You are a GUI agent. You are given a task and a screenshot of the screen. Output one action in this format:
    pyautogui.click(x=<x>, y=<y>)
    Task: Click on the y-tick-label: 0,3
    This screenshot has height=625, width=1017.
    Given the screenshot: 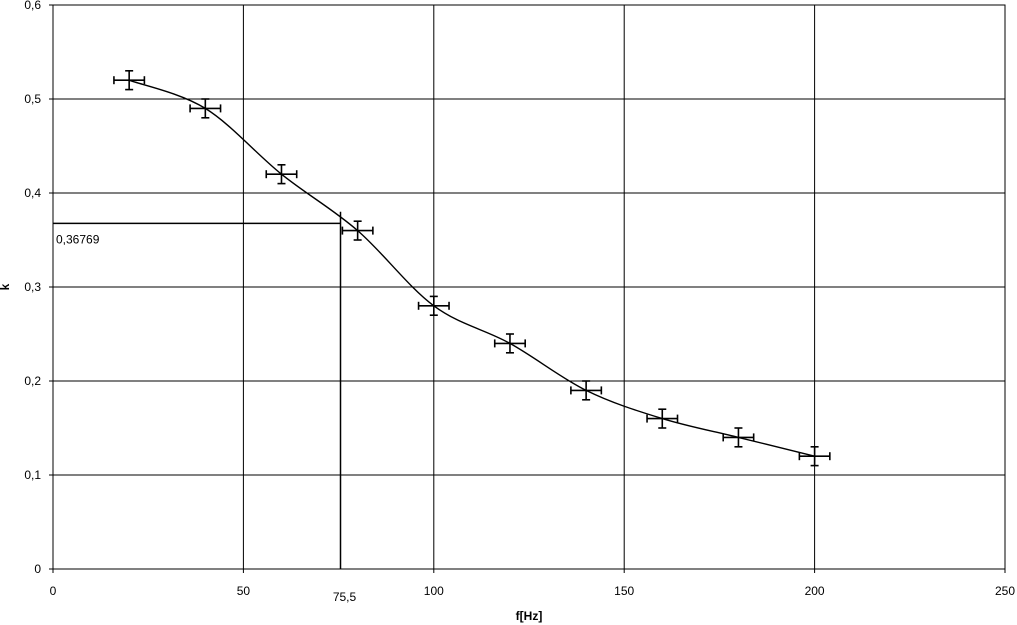 What is the action you would take?
    pyautogui.click(x=32, y=287)
    